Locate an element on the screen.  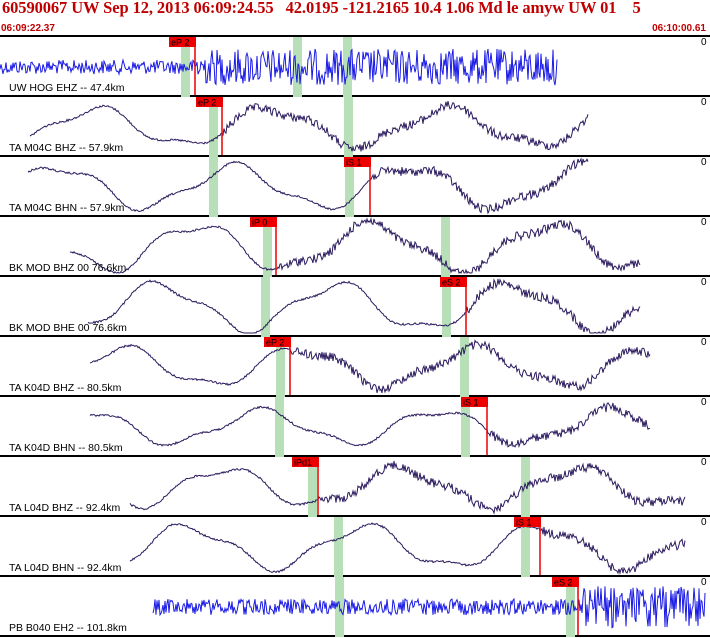
station-label: TA L04D BHZ -- 92.4km is located at coordinates (65, 508).